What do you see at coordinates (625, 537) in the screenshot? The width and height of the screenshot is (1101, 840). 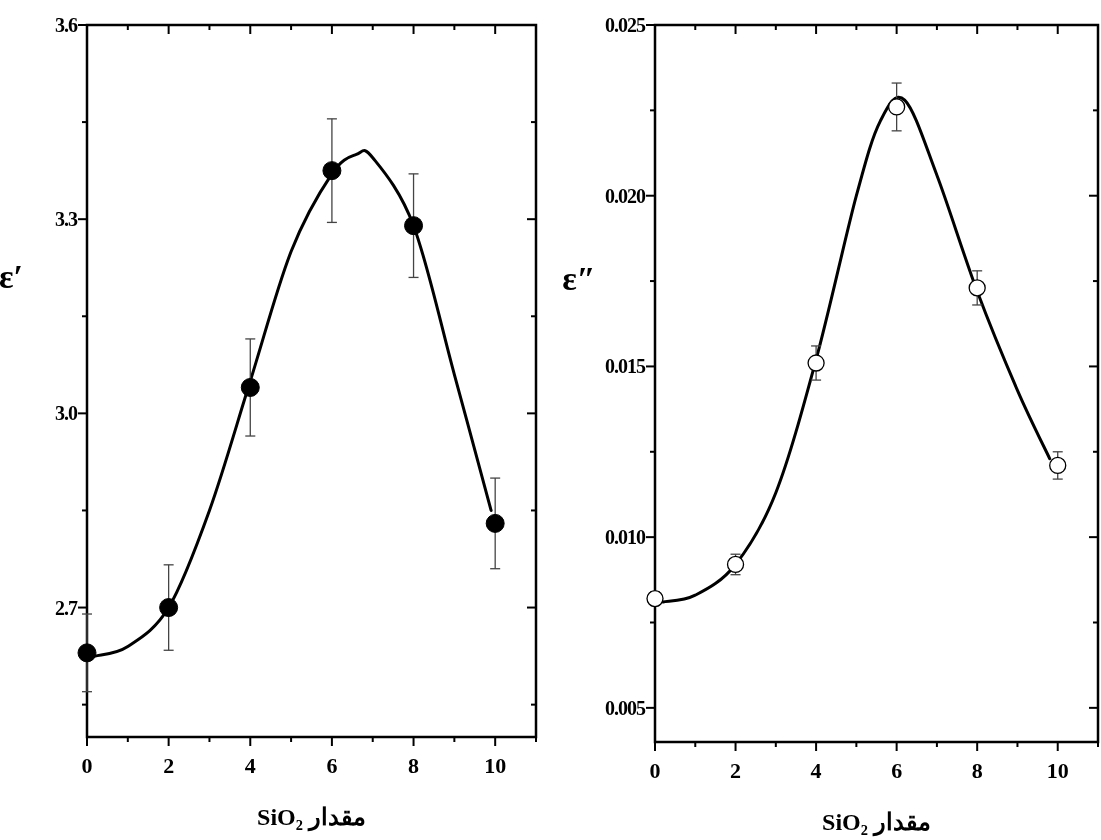 I see `y-tick-label: 0.010` at bounding box center [625, 537].